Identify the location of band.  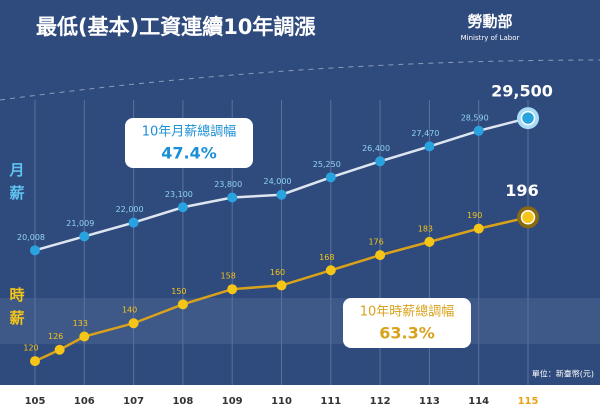
(300, 321).